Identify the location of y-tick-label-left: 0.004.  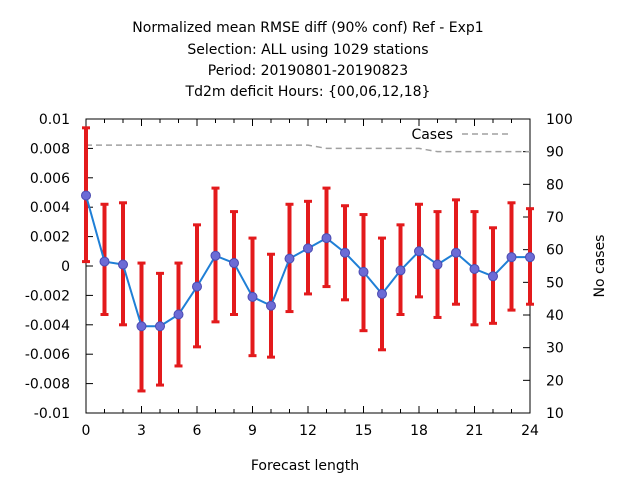
(50, 208).